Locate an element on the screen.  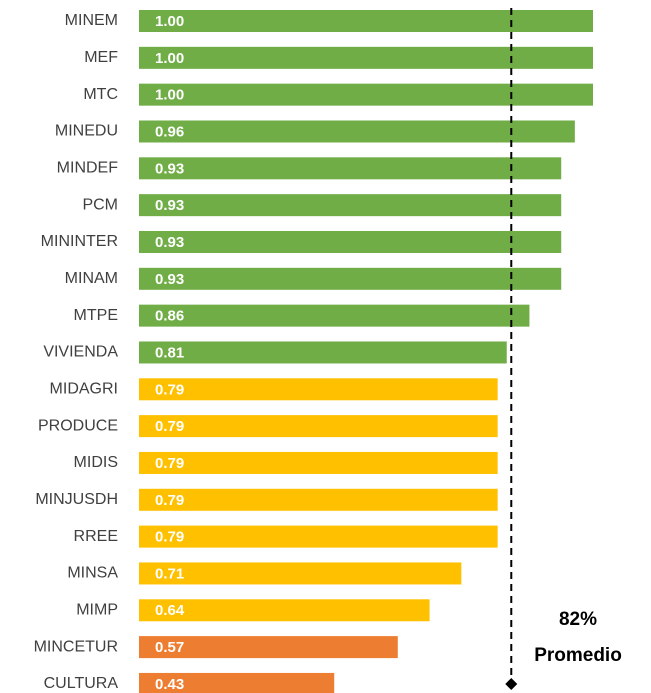
value-label: 0.81 is located at coordinates (169, 352).